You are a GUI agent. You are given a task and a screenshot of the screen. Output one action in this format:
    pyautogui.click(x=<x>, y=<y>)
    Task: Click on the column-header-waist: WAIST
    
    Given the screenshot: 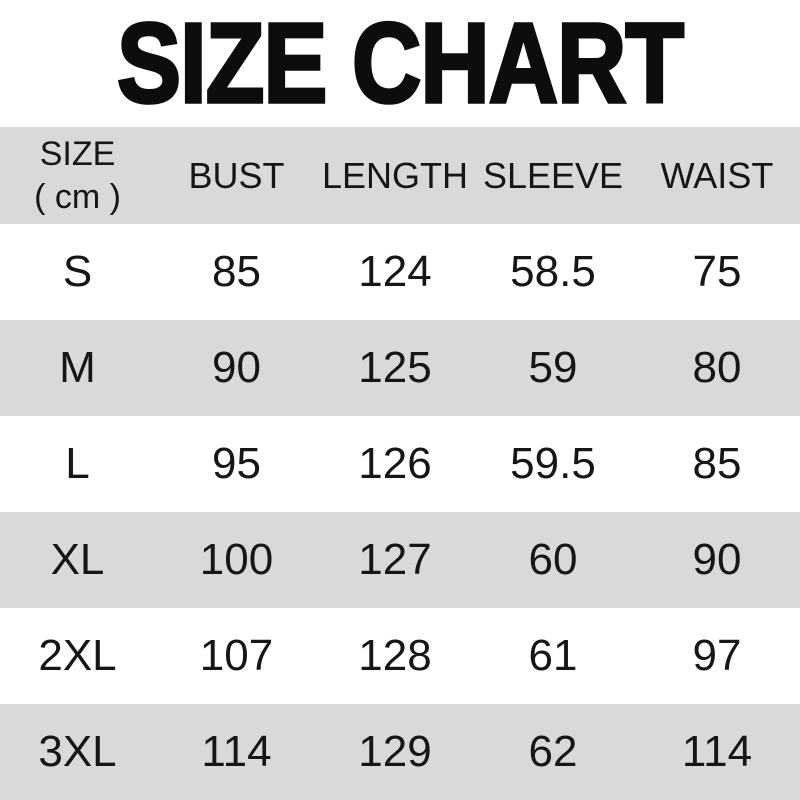 What is the action you would take?
    pyautogui.click(x=717, y=175)
    